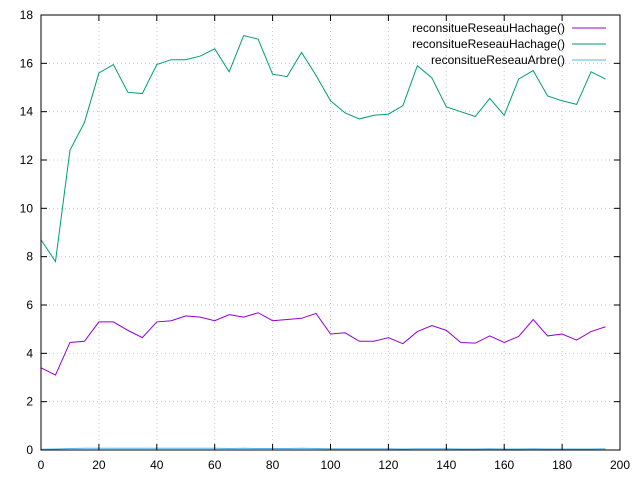  I want to click on x-axis-tick-labels: 0 20 40 60 80 100 120 140 160 180 200, so click(334, 465).